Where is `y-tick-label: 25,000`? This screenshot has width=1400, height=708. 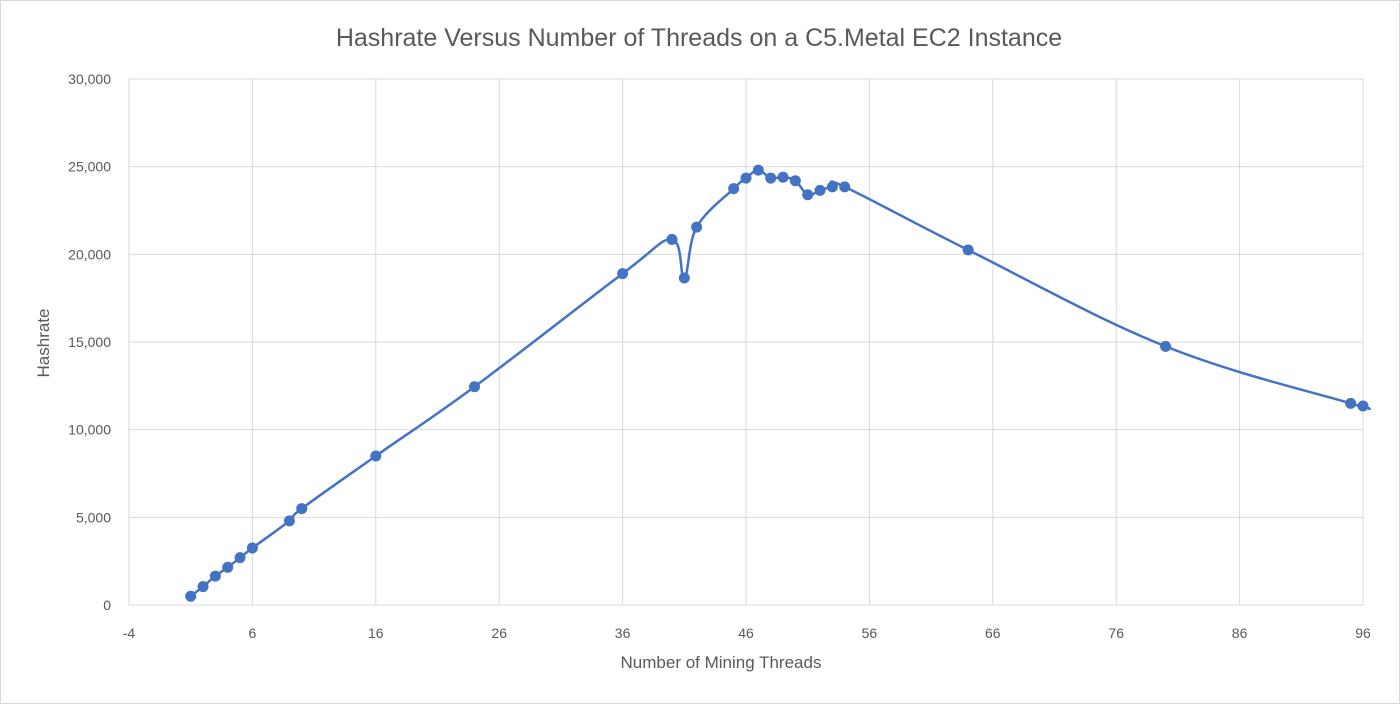
y-tick-label: 25,000 is located at coordinates (89, 167).